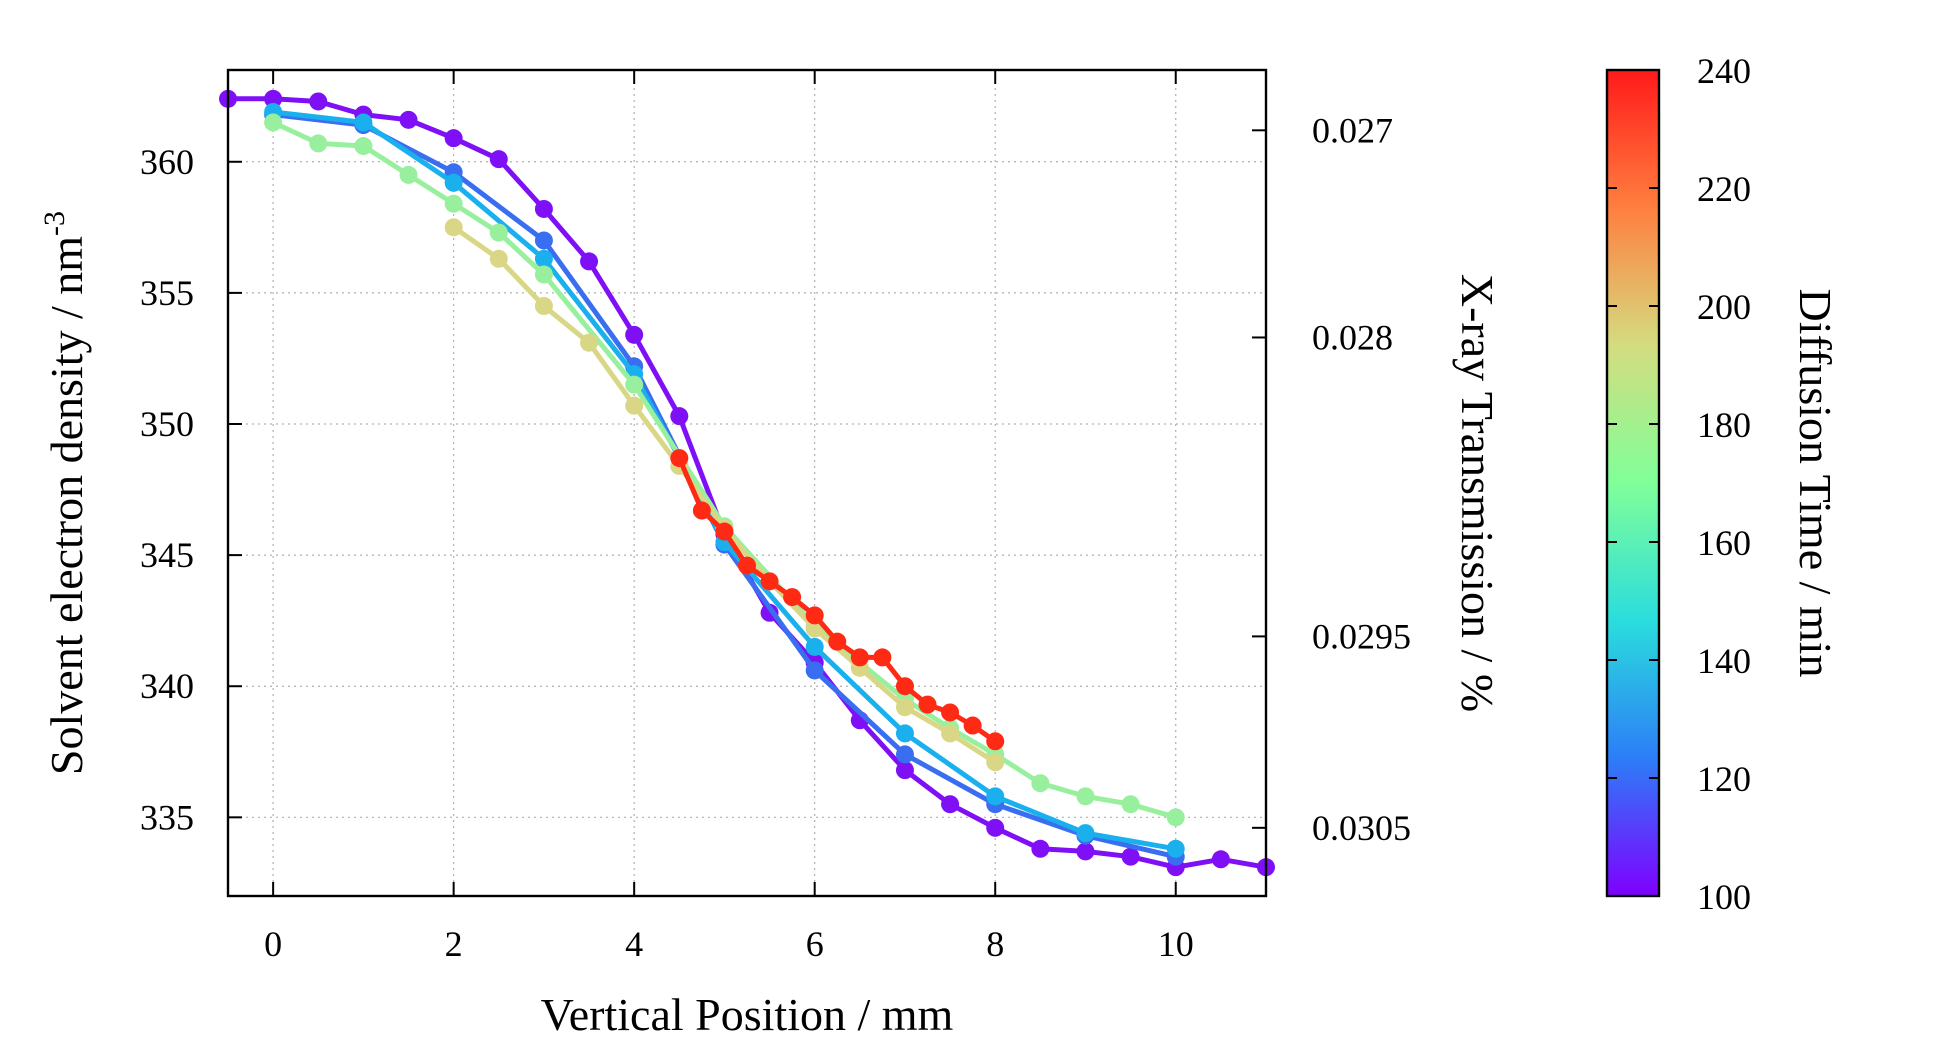  I want to click on colorbar-ticks: 100 120 140 160 180 200 220 240, so click(1679, 484).